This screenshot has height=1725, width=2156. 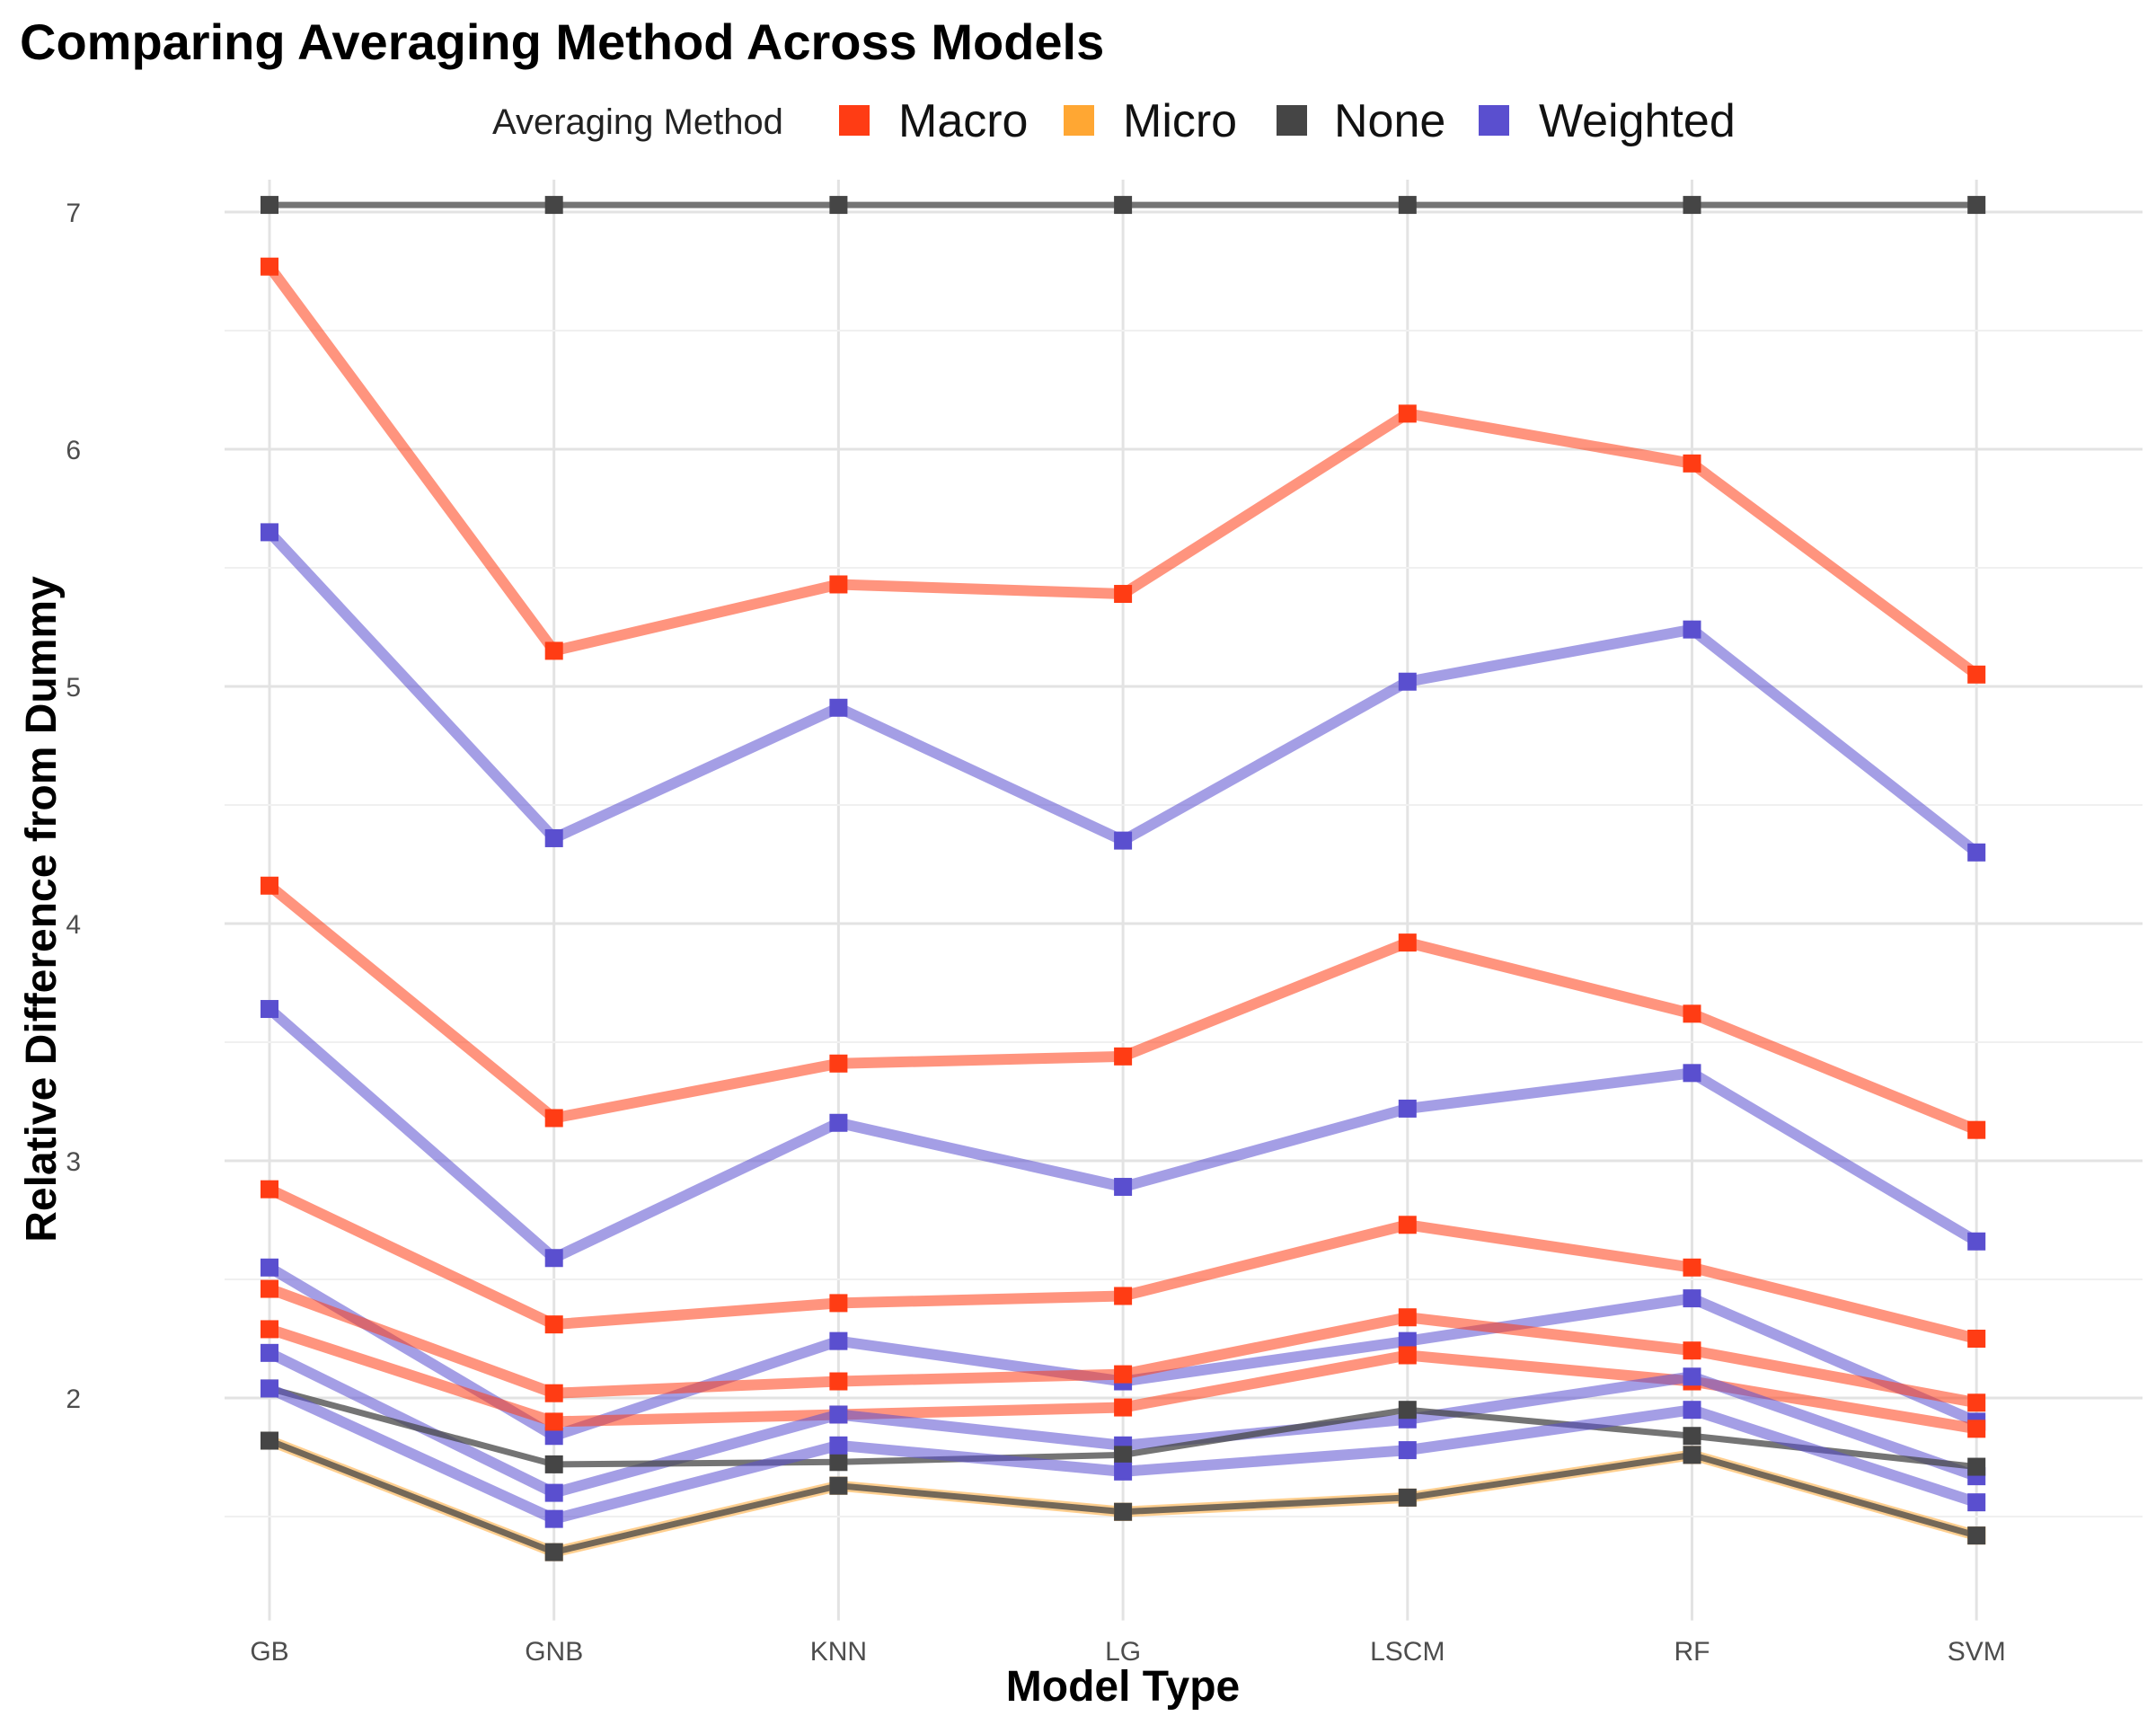 I want to click on legend: Averaging Method Macro Micro None Weighted, so click(x=1114, y=121).